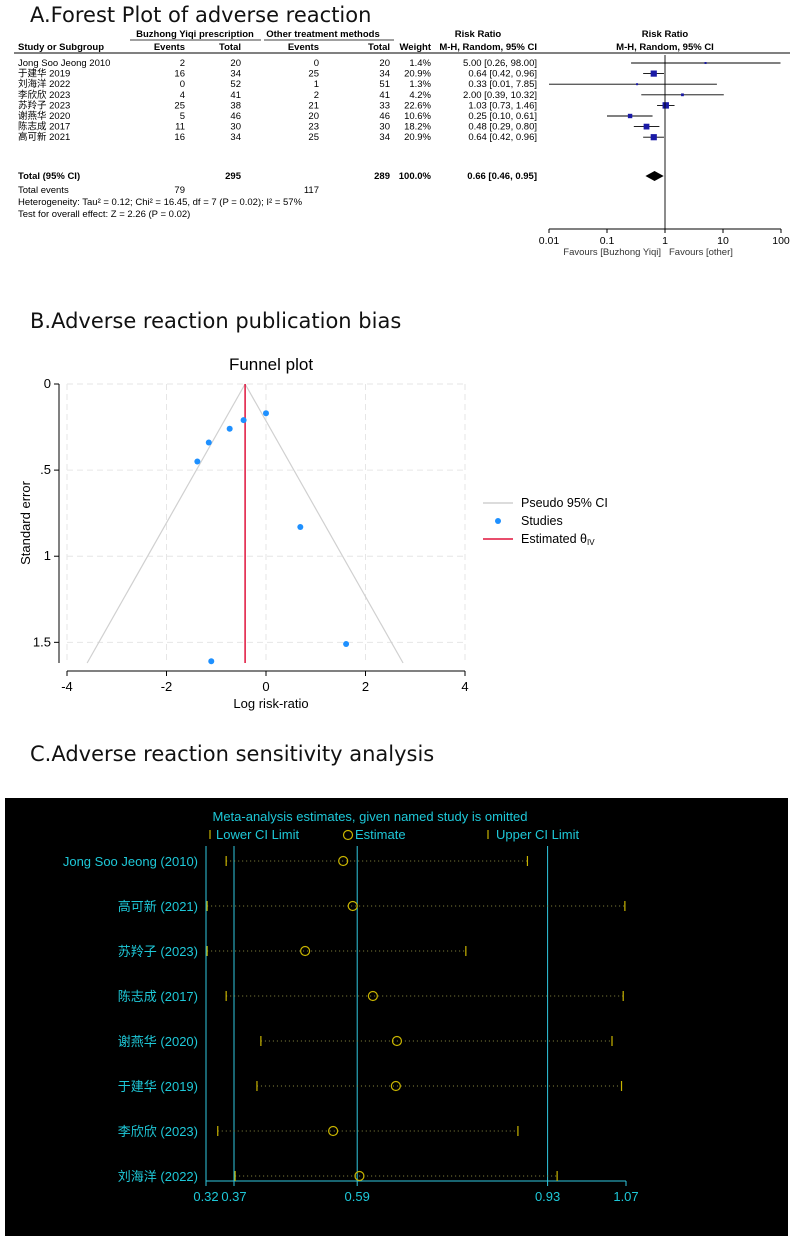 Image resolution: width=796 pixels, height=1250 pixels. What do you see at coordinates (382, 176) in the screenshot?
I see `total-total2: 289` at bounding box center [382, 176].